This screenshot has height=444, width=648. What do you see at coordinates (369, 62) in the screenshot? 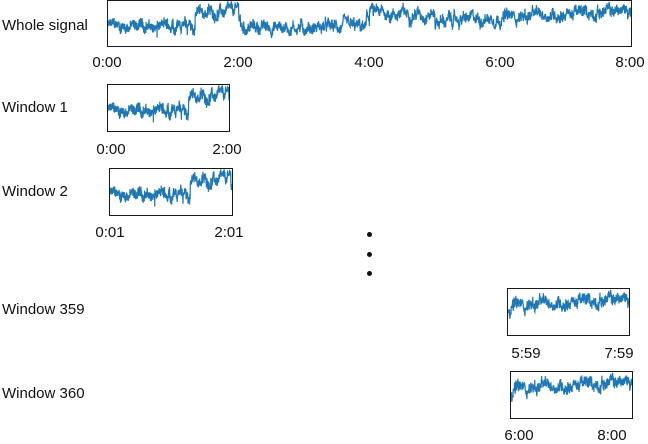
I see `time-tick: 4:00` at bounding box center [369, 62].